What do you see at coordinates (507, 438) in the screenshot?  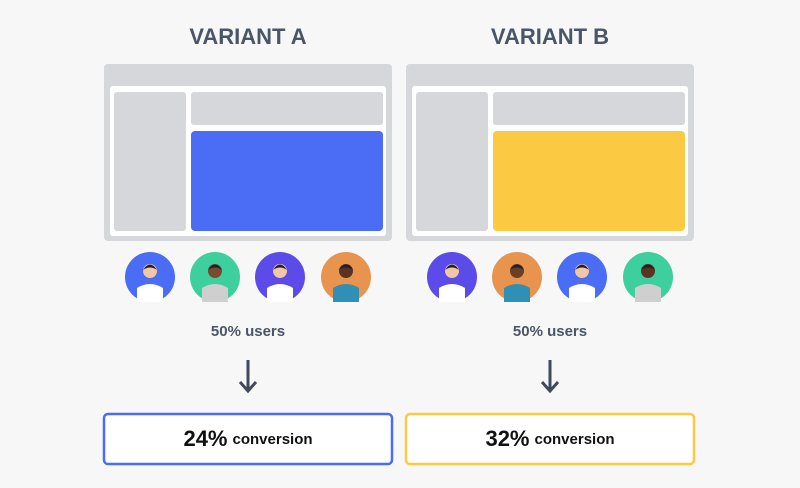 I see `result-value: 32%` at bounding box center [507, 438].